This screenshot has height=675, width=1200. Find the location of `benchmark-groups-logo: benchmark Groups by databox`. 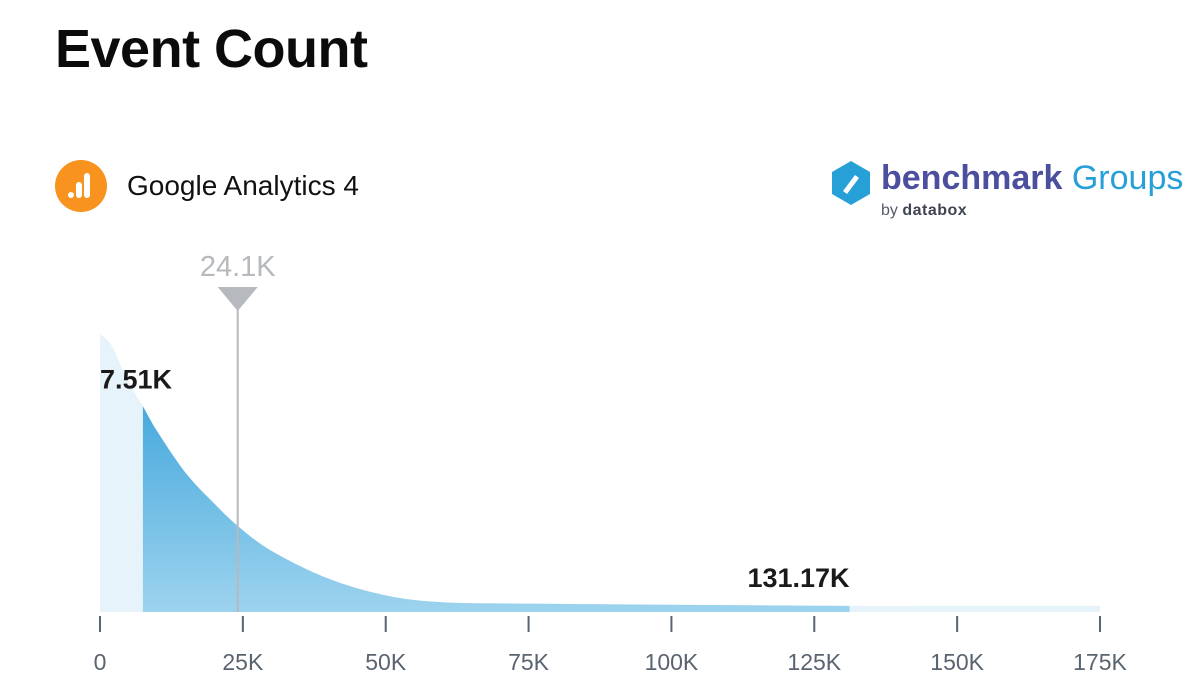

benchmark-groups-logo: benchmark Groups by databox is located at coordinates (1005, 193).